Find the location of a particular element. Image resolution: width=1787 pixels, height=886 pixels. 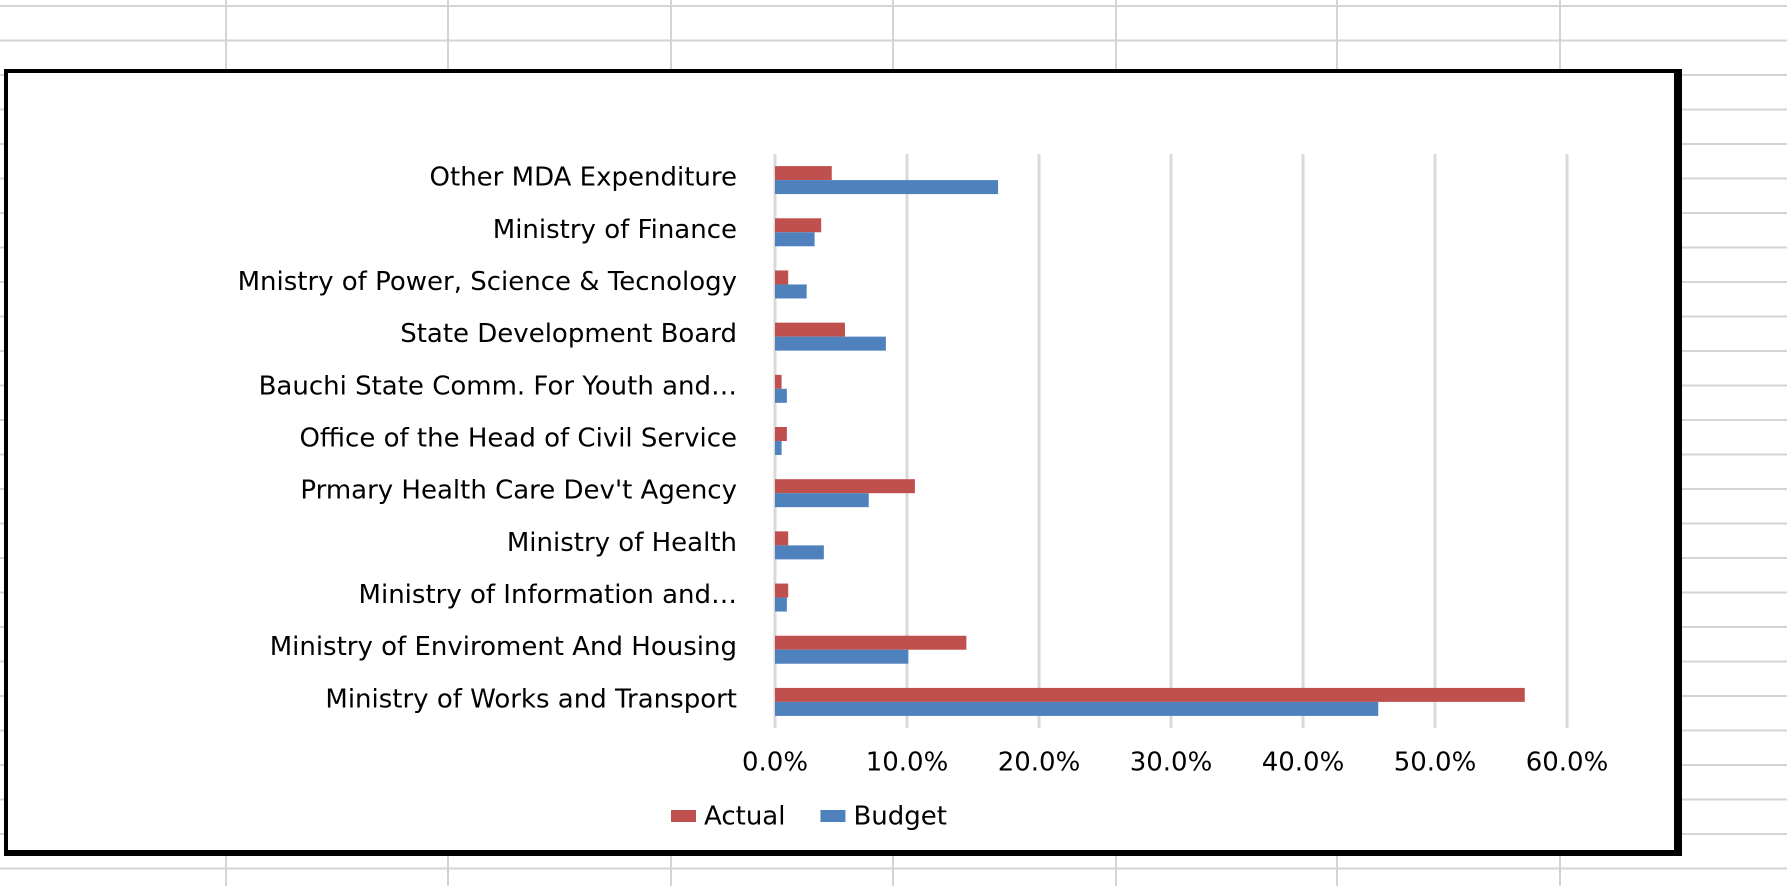

x-tick-label: 60.0% is located at coordinates (1567, 763).